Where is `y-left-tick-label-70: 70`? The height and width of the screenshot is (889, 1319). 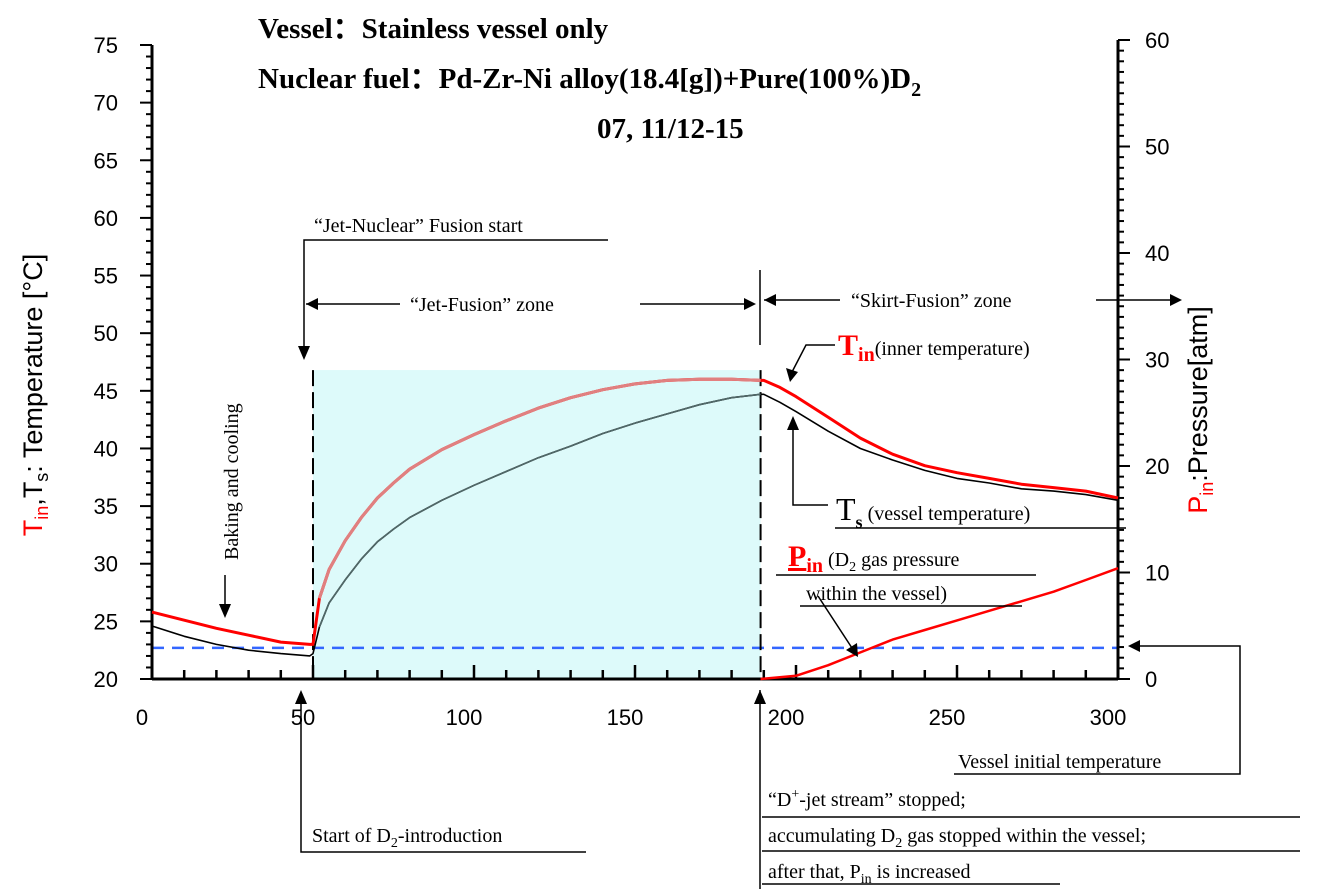
y-left-tick-label-70: 70 is located at coordinates (106, 103).